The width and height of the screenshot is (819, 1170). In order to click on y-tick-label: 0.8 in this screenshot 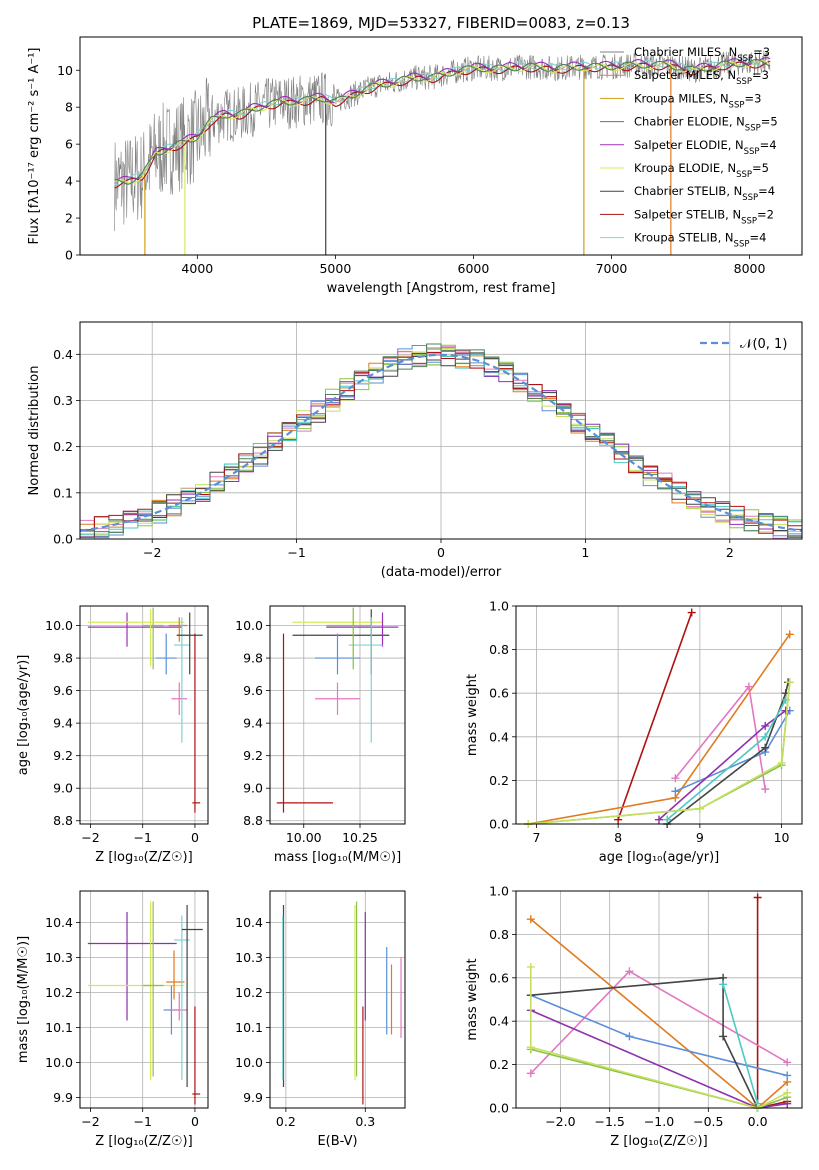, I will do `click(499, 934)`.